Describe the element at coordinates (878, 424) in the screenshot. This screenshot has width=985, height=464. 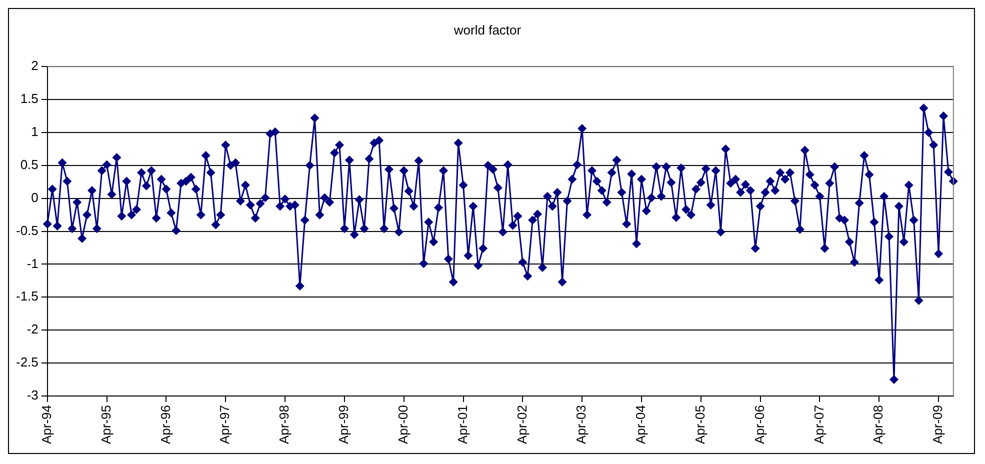
I see `x-tick-label: Apr-08` at that location.